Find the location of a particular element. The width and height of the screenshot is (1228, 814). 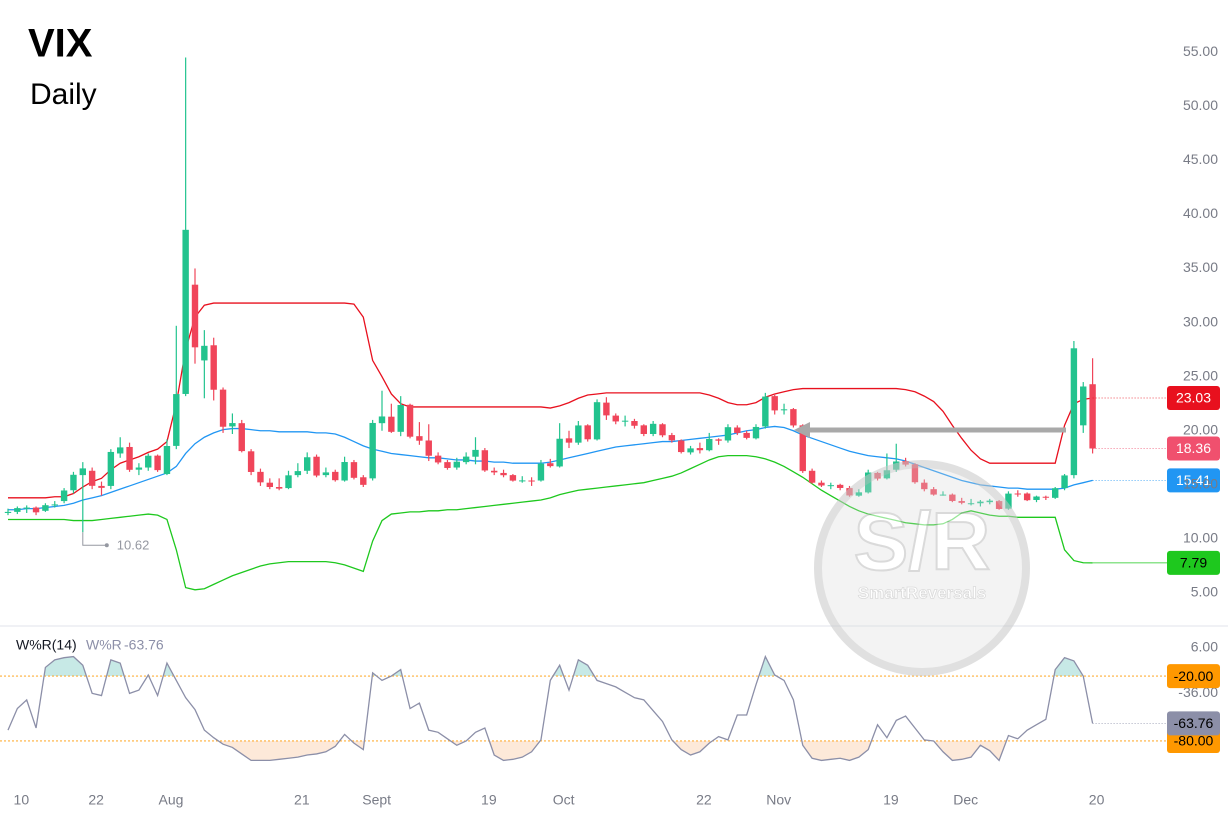

x-tick-label: Sept is located at coordinates (376, 800).